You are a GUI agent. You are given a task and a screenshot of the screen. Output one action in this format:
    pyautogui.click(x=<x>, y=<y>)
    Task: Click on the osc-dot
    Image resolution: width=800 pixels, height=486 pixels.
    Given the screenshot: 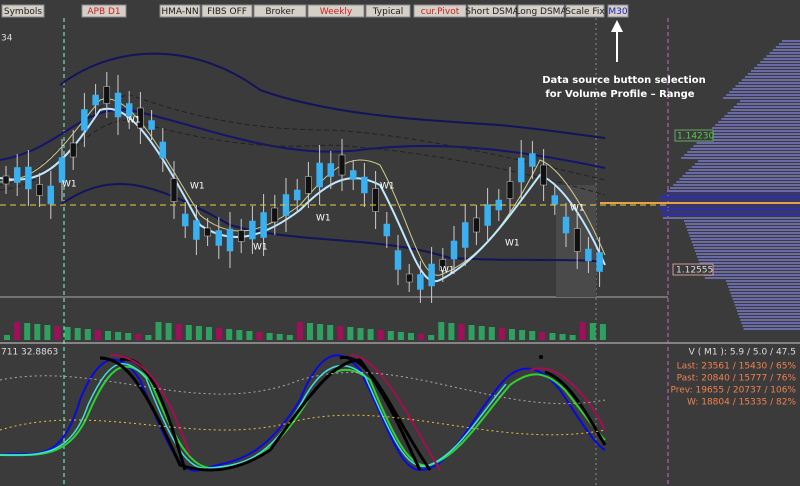 What is the action you would take?
    pyautogui.click(x=541, y=357)
    